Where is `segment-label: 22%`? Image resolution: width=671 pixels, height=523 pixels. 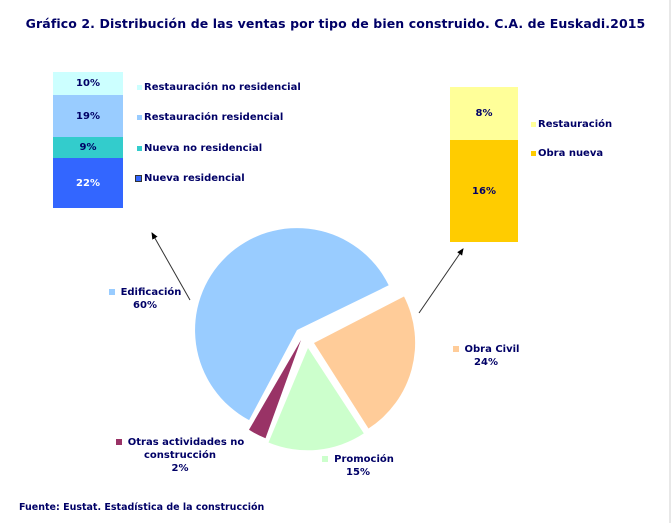 segment-label: 22% is located at coordinates (88, 183).